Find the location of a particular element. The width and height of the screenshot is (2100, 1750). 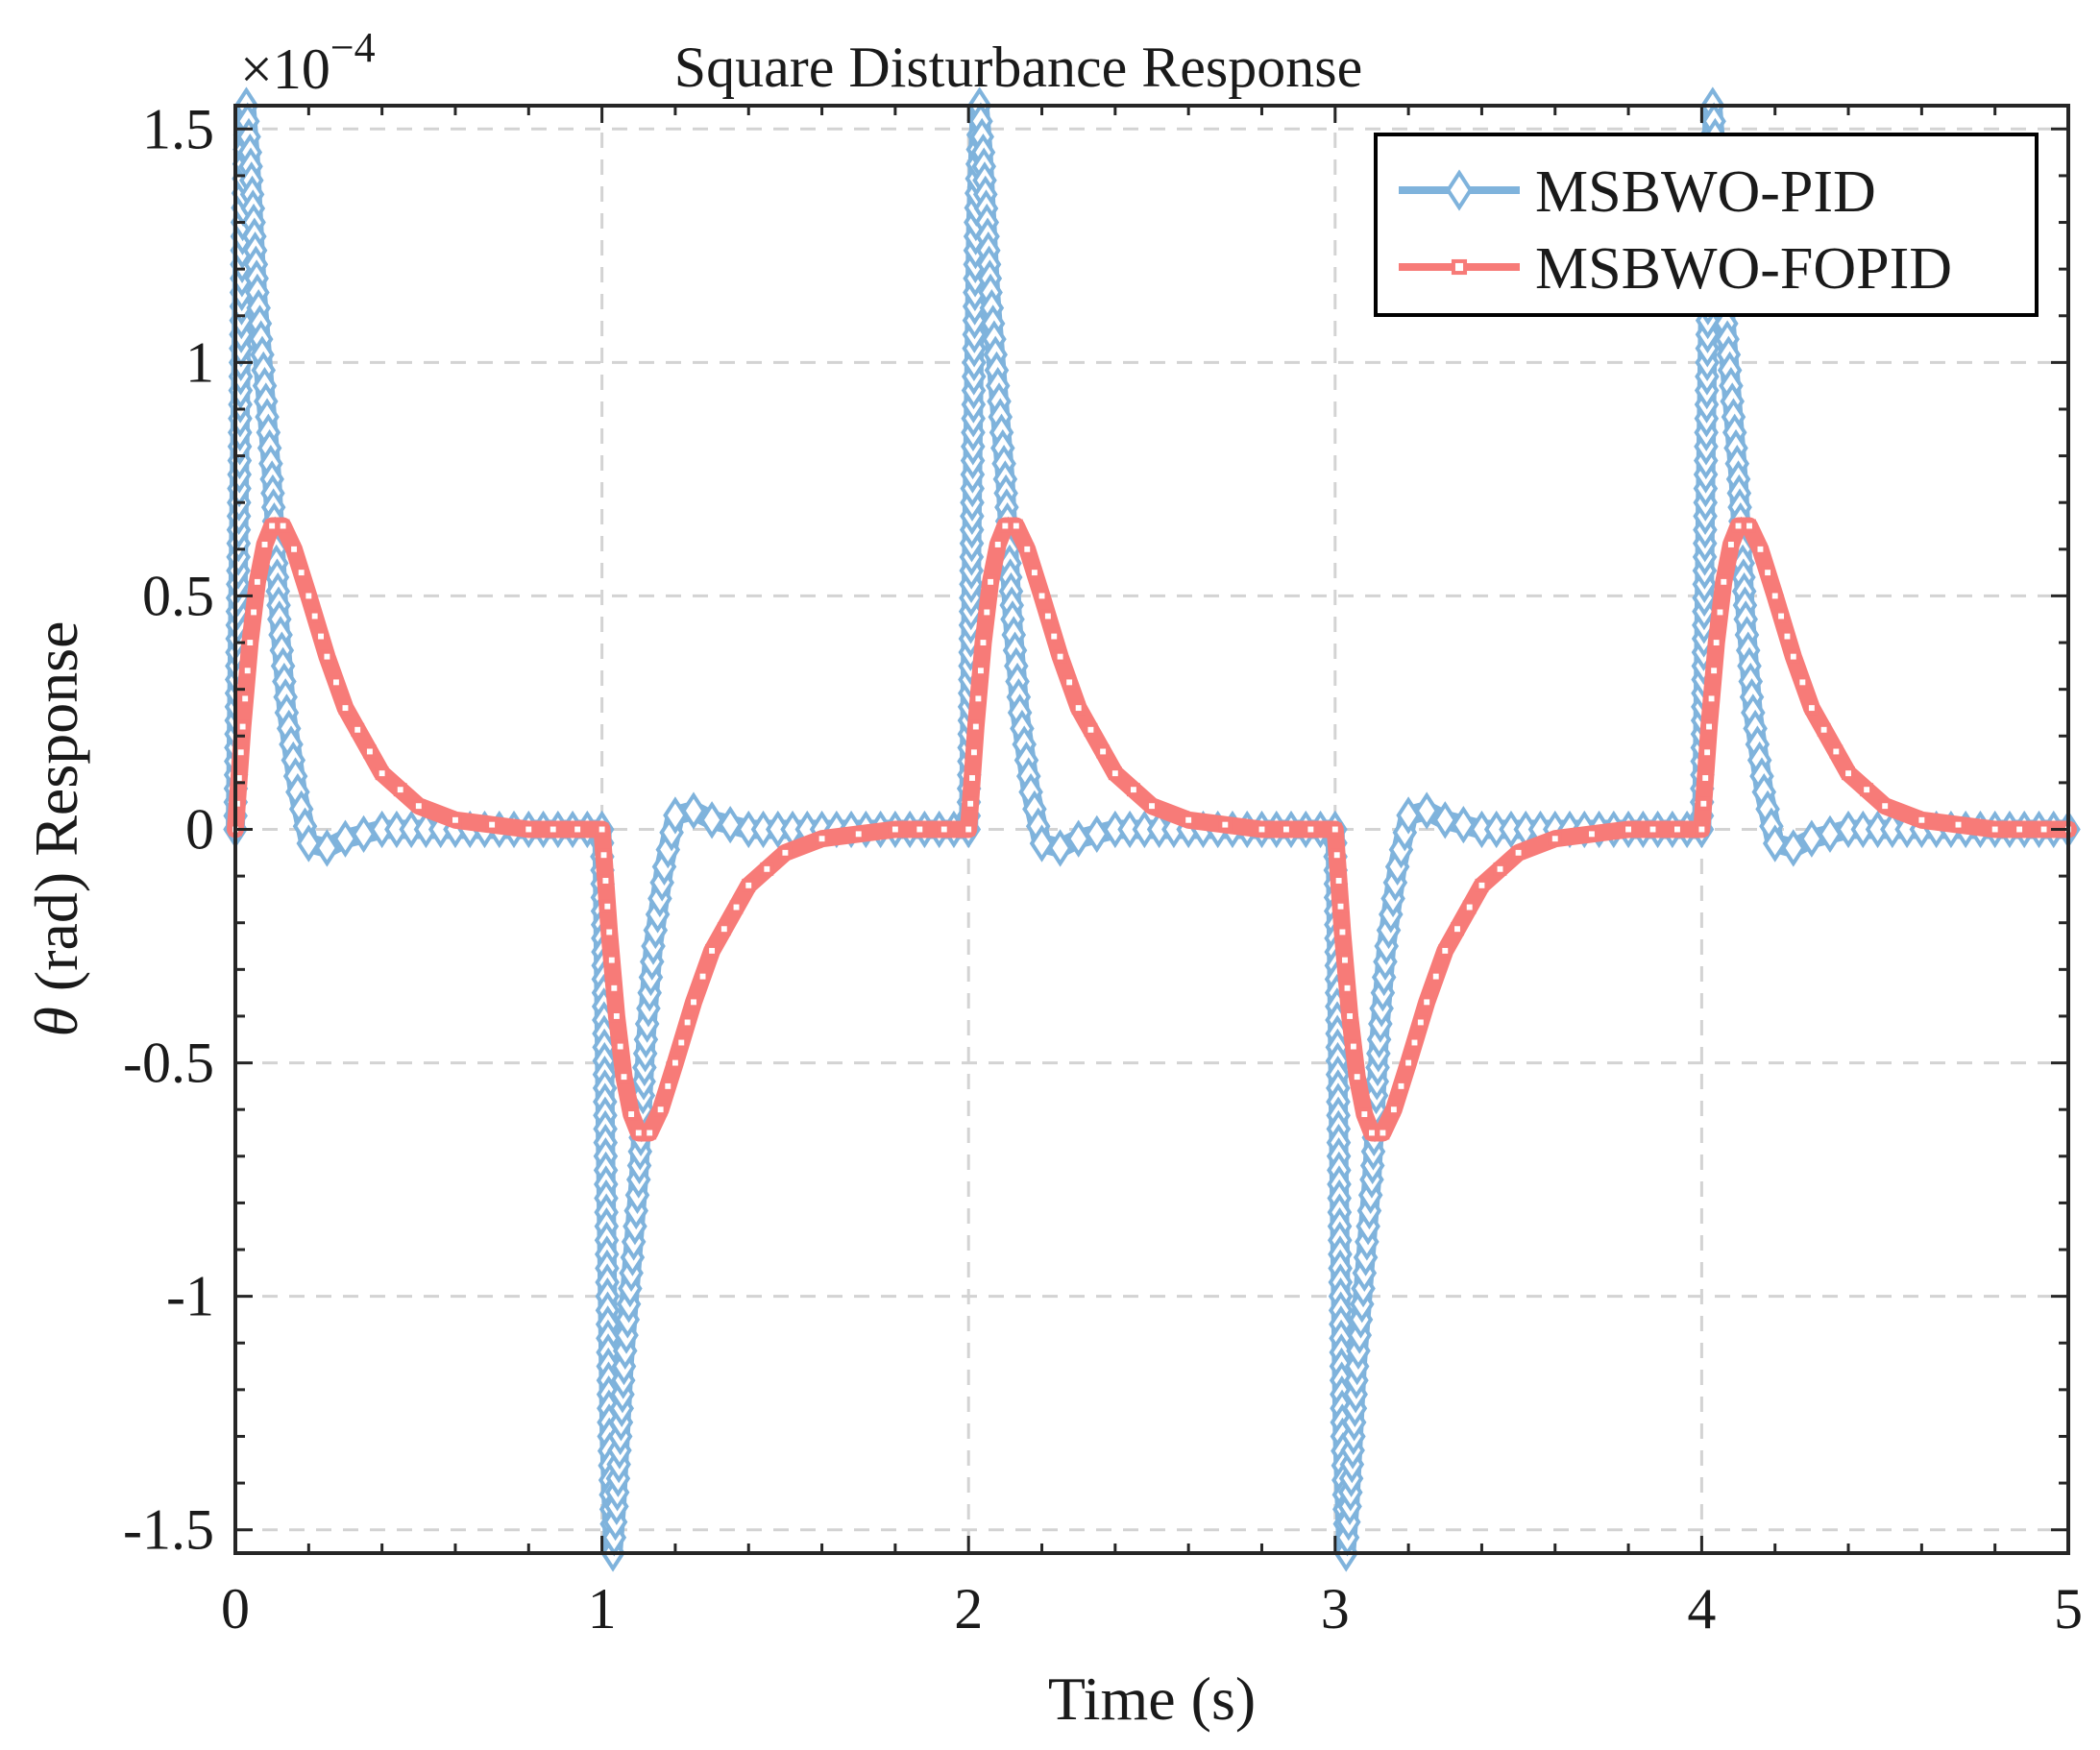

x-tick-label: 1 is located at coordinates (602, 1609).